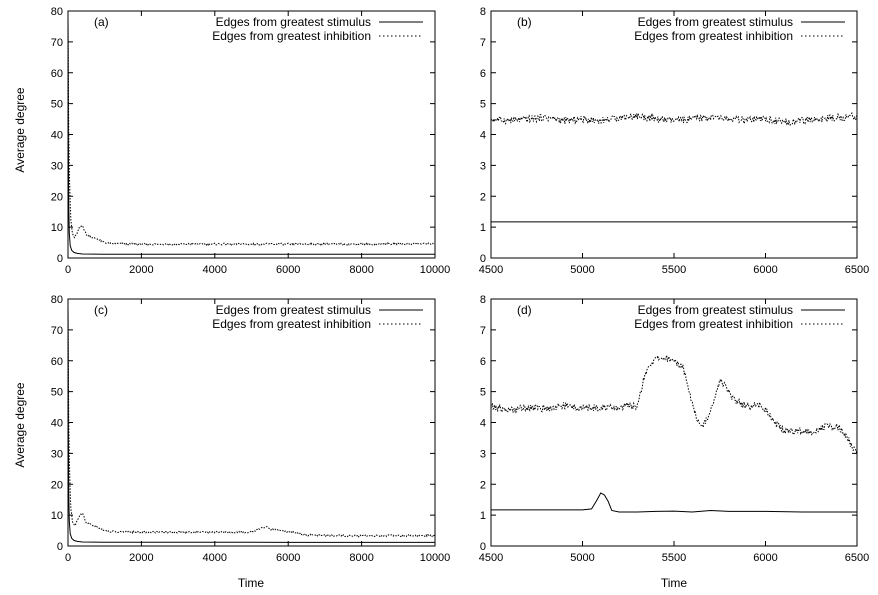 The width and height of the screenshot is (878, 595). Describe the element at coordinates (674, 502) in the screenshot. I see `series-line-stimulus` at that location.